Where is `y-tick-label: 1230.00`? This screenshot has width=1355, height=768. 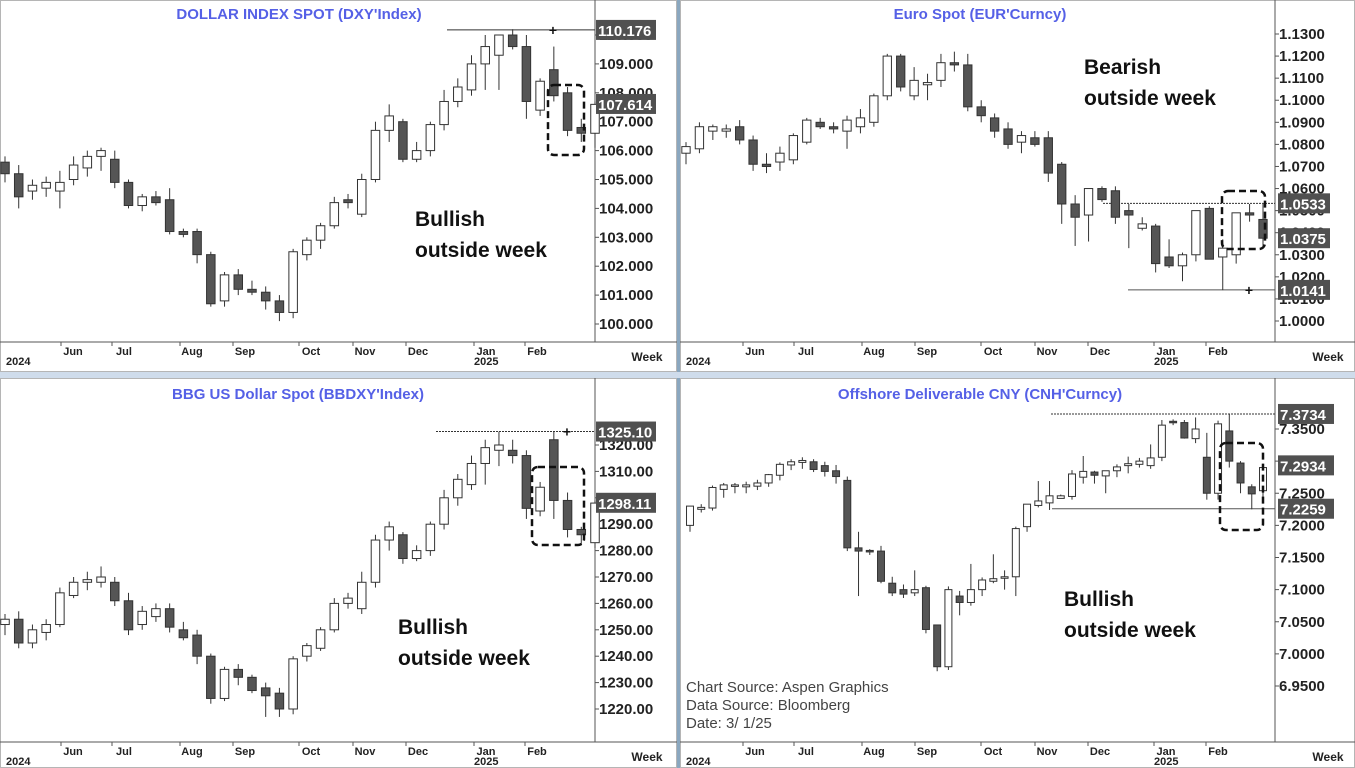
y-tick-label: 1230.00 is located at coordinates (626, 683).